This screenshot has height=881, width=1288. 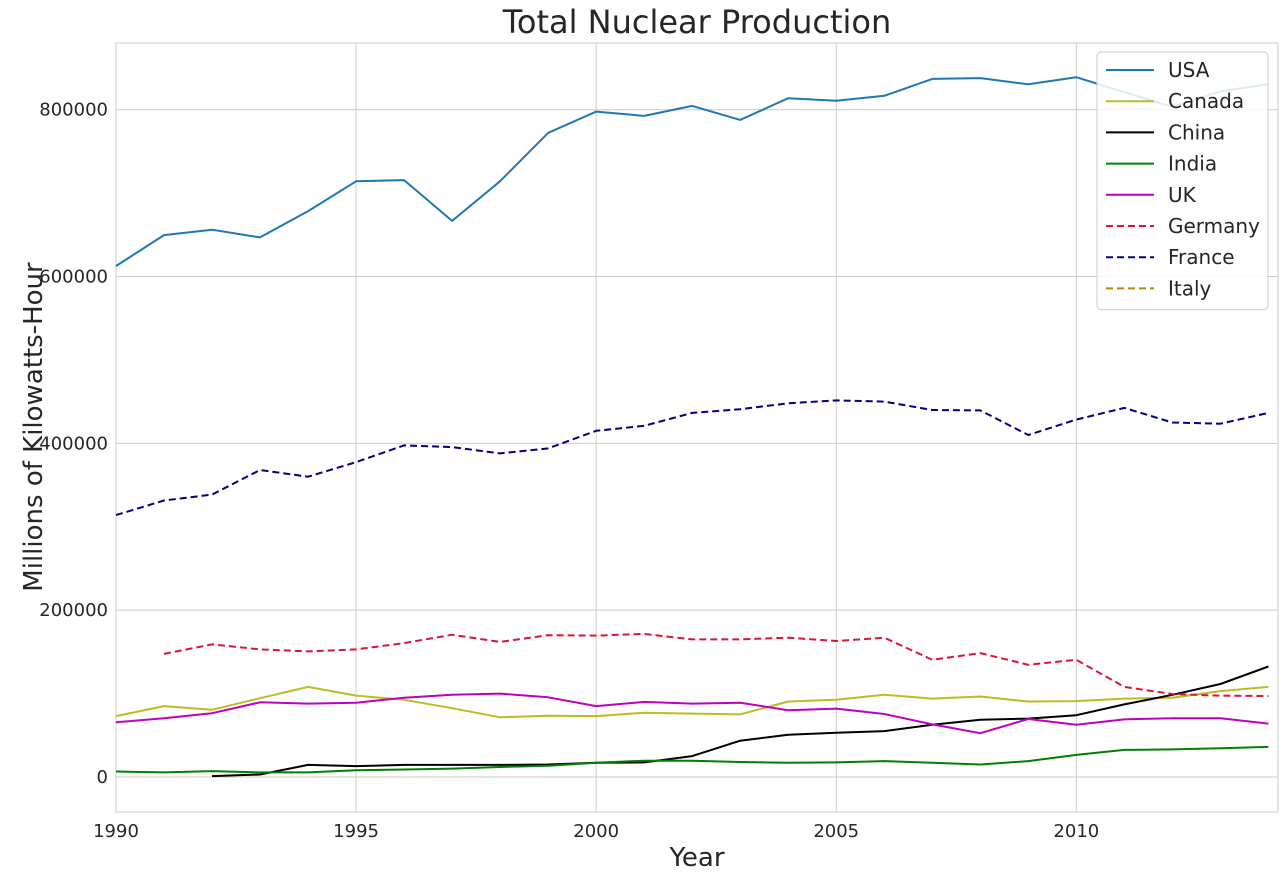 I want to click on legend-label-china: China, so click(x=1196, y=132).